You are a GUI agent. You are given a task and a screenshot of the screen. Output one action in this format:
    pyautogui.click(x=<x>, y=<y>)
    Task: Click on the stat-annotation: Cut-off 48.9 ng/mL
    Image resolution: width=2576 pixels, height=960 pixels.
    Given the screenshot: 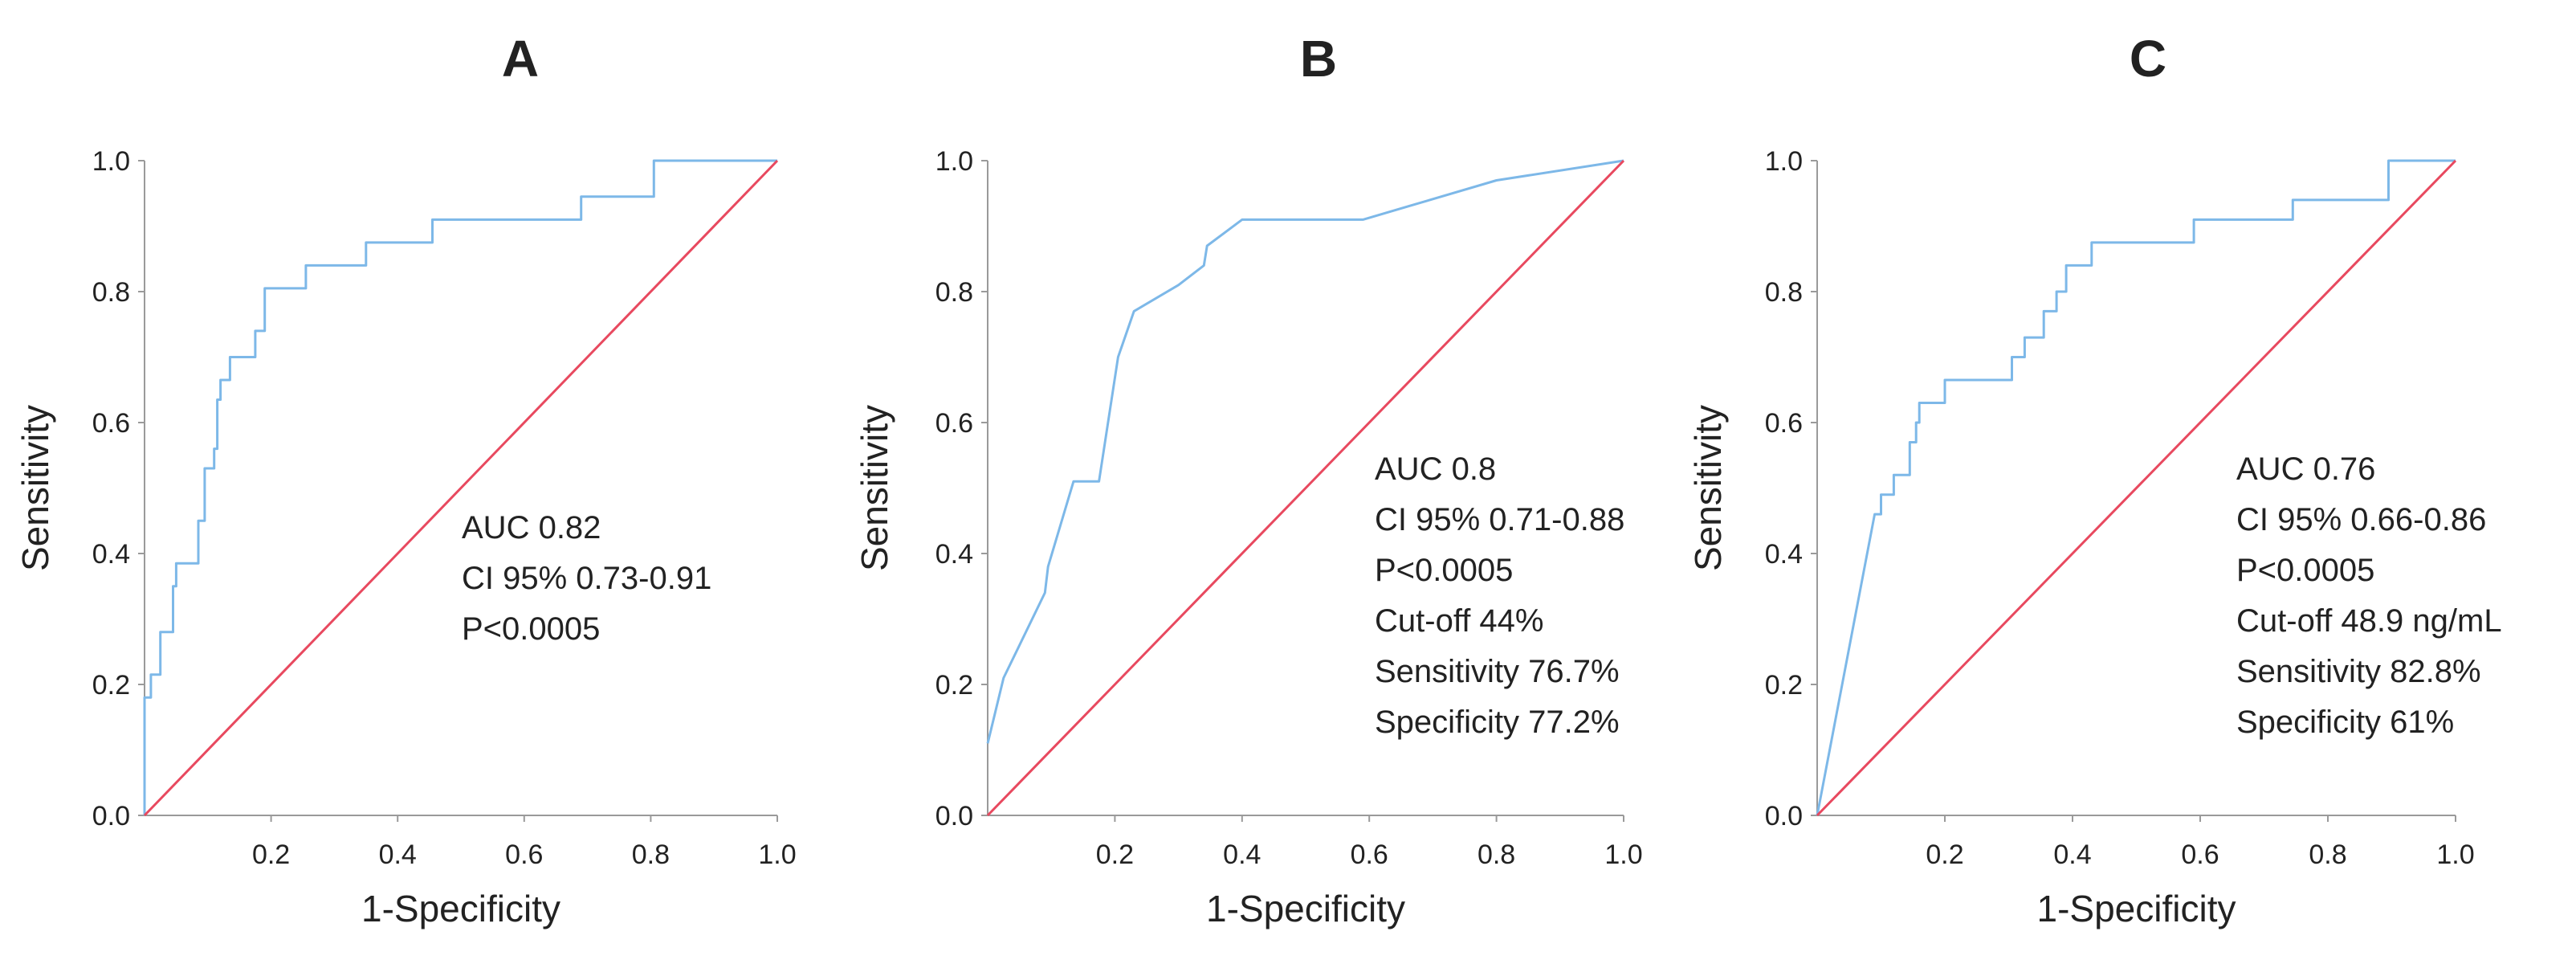 What is the action you would take?
    pyautogui.click(x=2369, y=621)
    